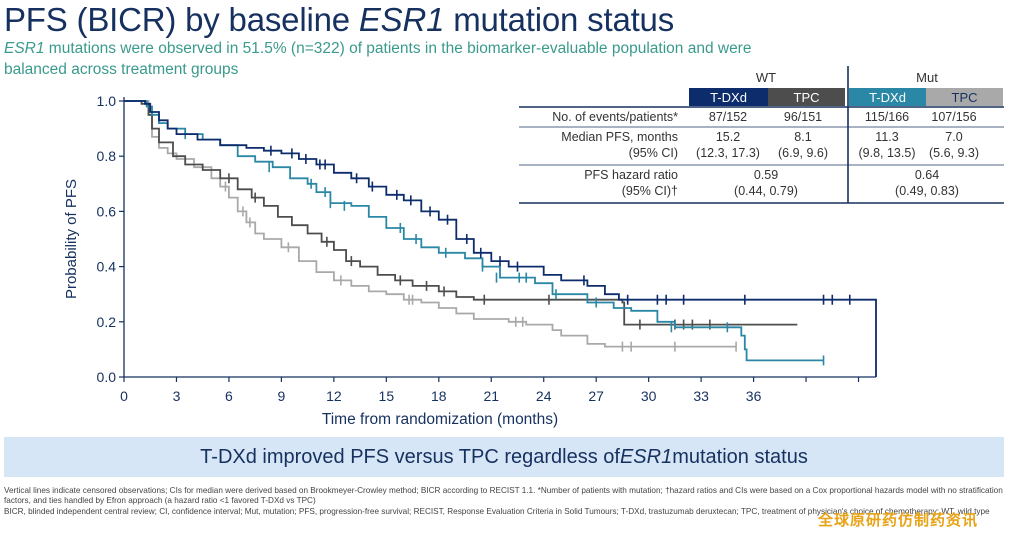 The width and height of the screenshot is (1014, 537). What do you see at coordinates (886, 137) in the screenshot?
I see `cell-value: 11.3` at bounding box center [886, 137].